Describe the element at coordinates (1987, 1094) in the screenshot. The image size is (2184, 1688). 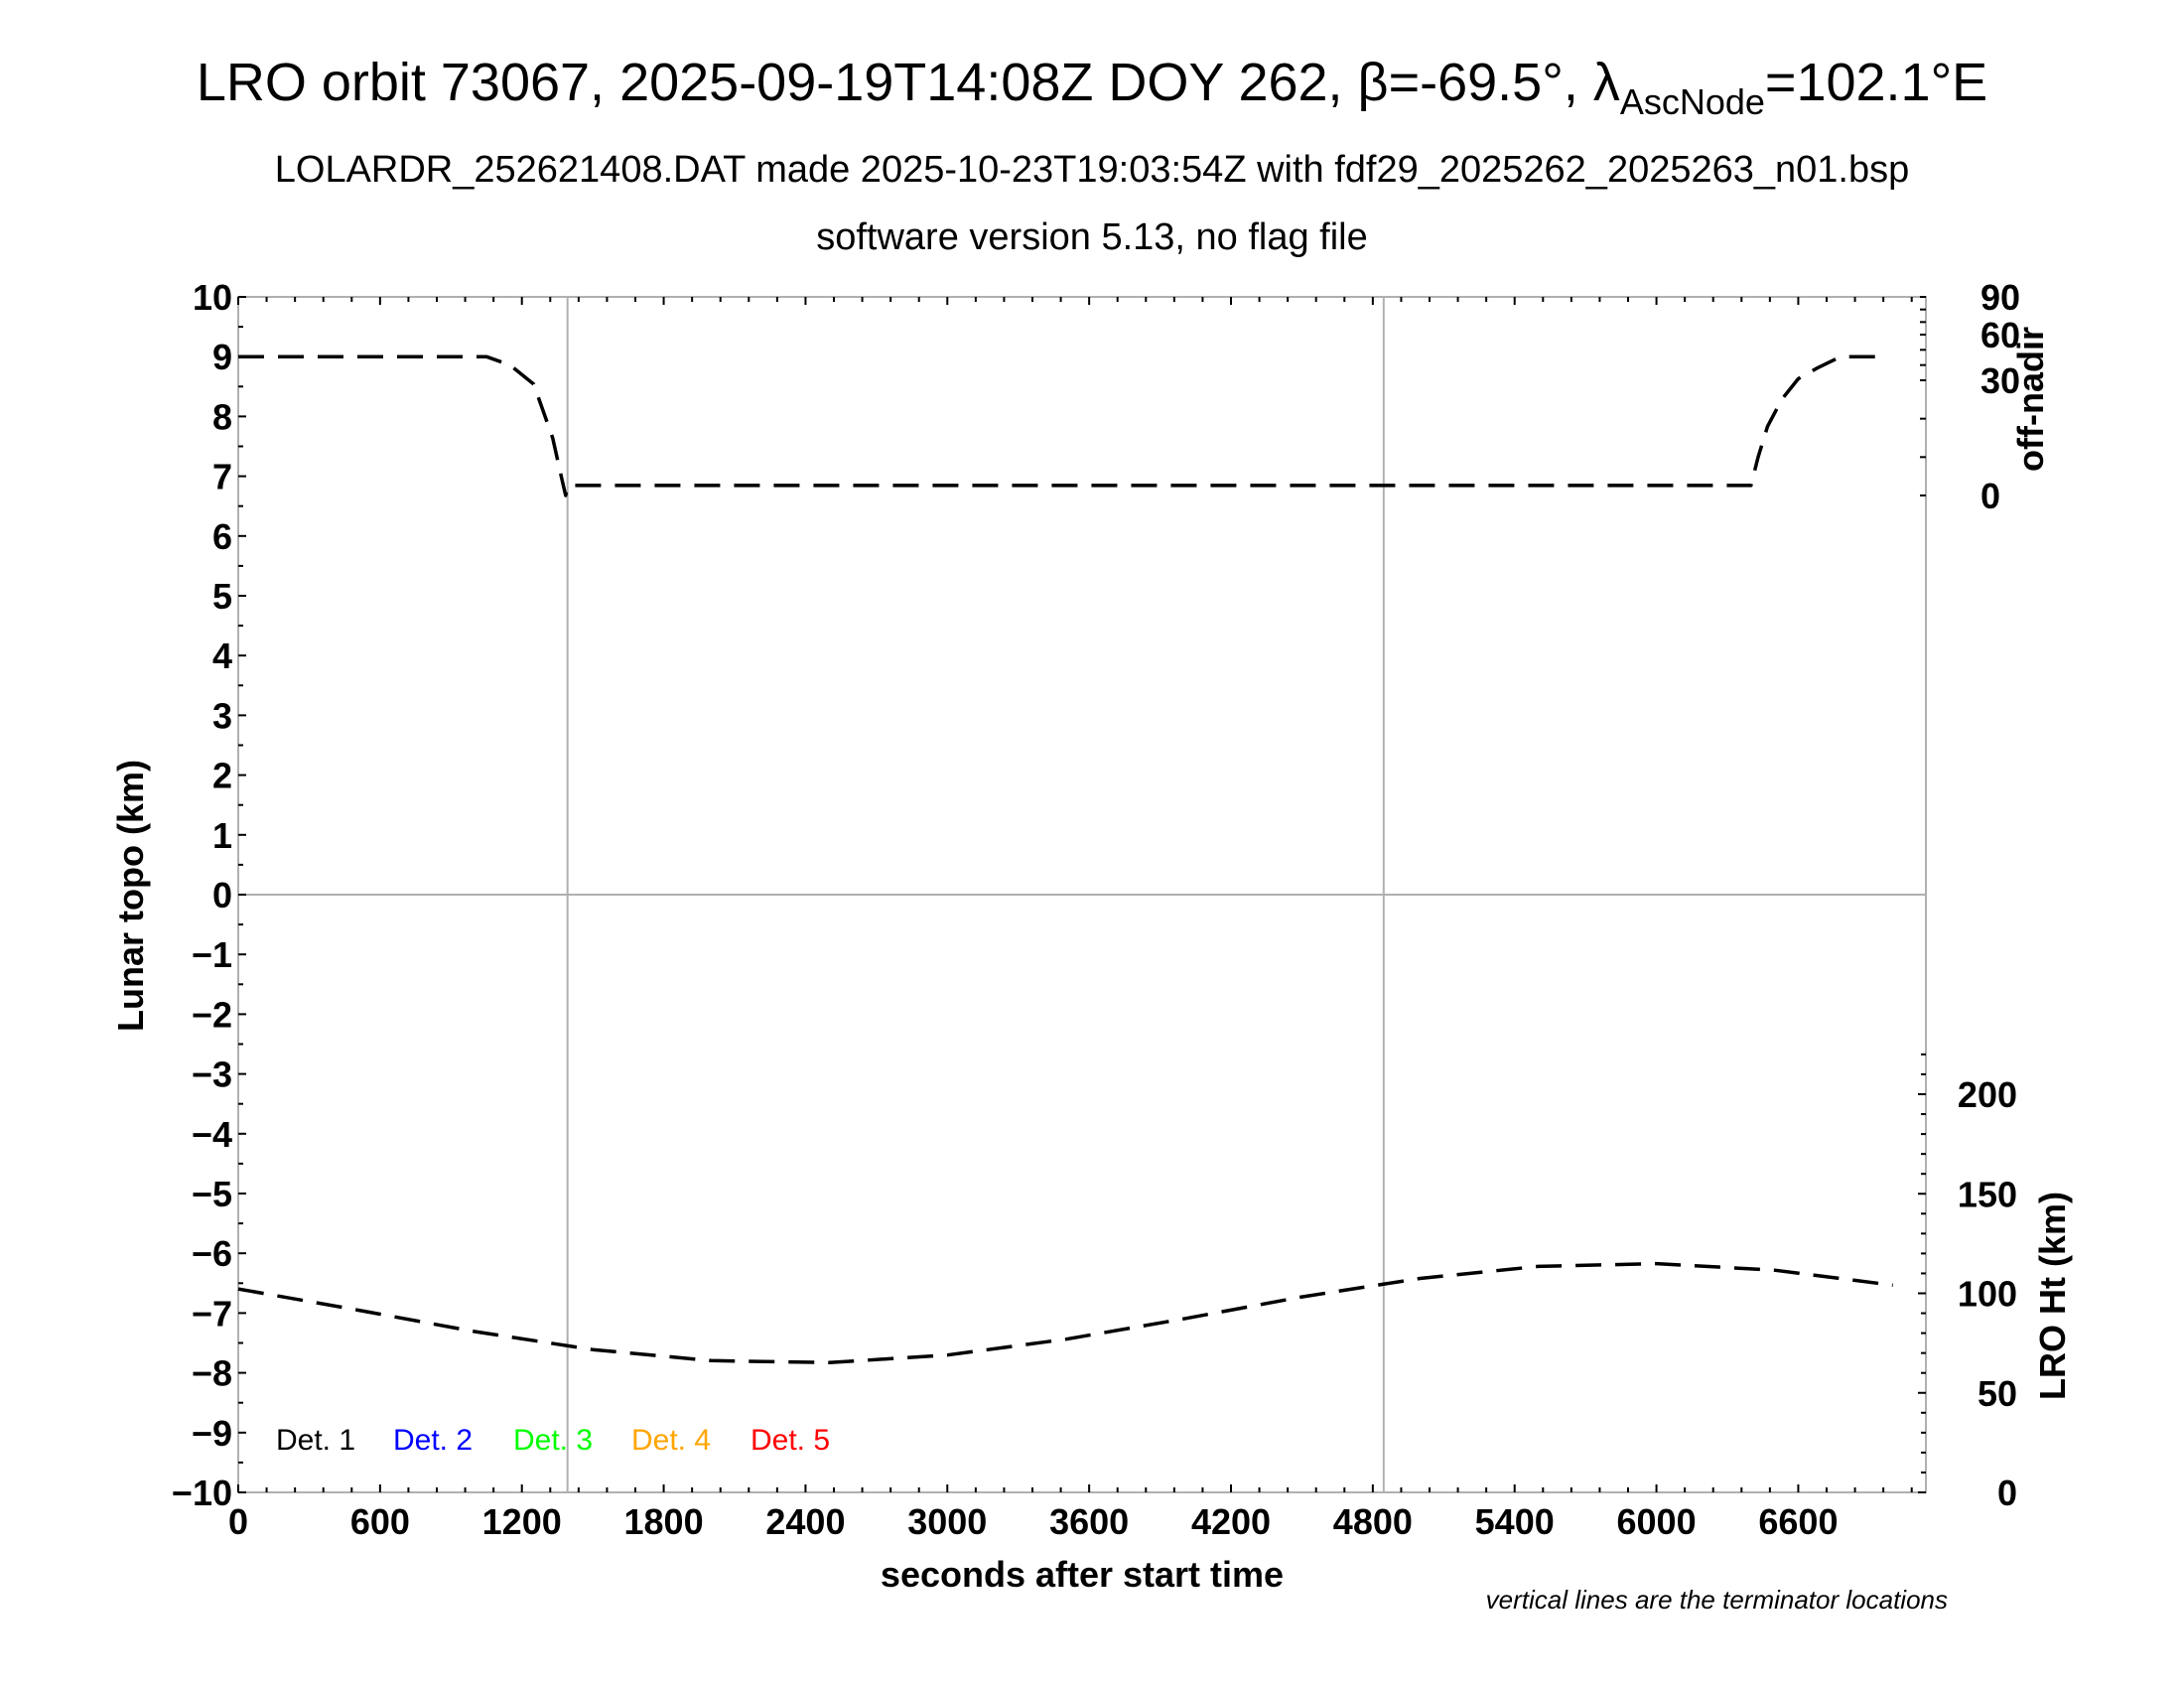
I see `y-tick-label-right-bottom: 200` at that location.